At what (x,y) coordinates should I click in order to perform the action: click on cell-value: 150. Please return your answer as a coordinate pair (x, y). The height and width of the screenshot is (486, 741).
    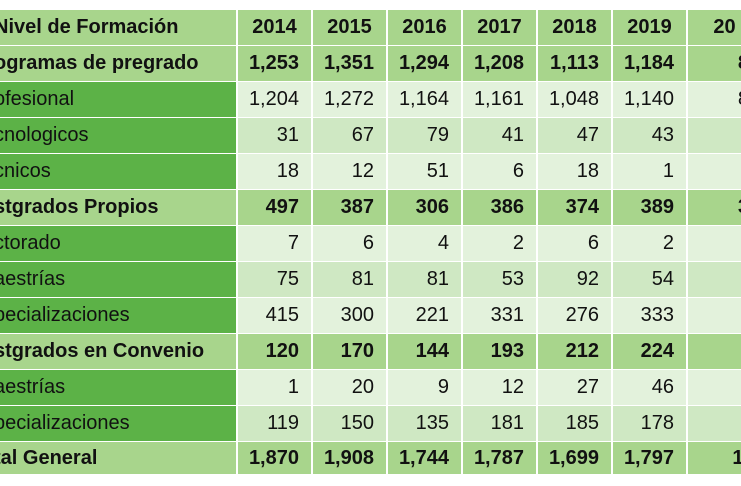
    Looking at the image, I should click on (350, 423).